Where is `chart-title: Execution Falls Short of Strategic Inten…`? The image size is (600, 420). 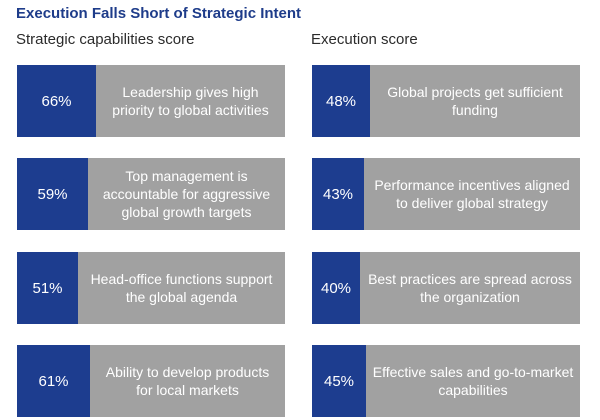 chart-title: Execution Falls Short of Strategic Inten… is located at coordinates (159, 13).